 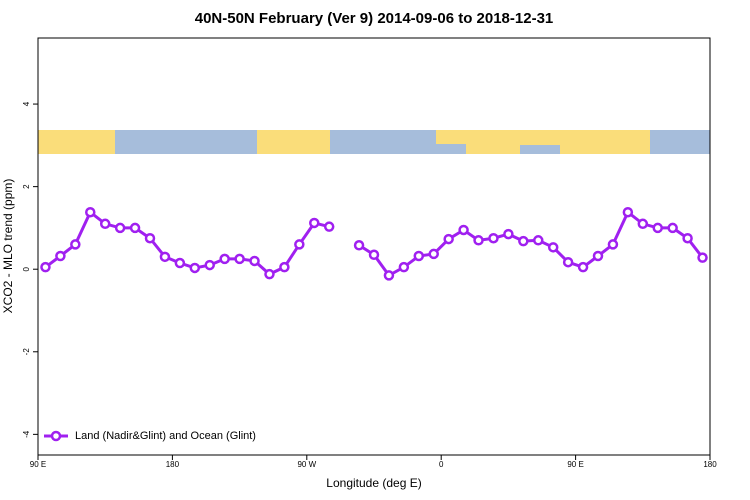 What do you see at coordinates (26, 268) in the screenshot?
I see `y-tick-label: 0` at bounding box center [26, 268].